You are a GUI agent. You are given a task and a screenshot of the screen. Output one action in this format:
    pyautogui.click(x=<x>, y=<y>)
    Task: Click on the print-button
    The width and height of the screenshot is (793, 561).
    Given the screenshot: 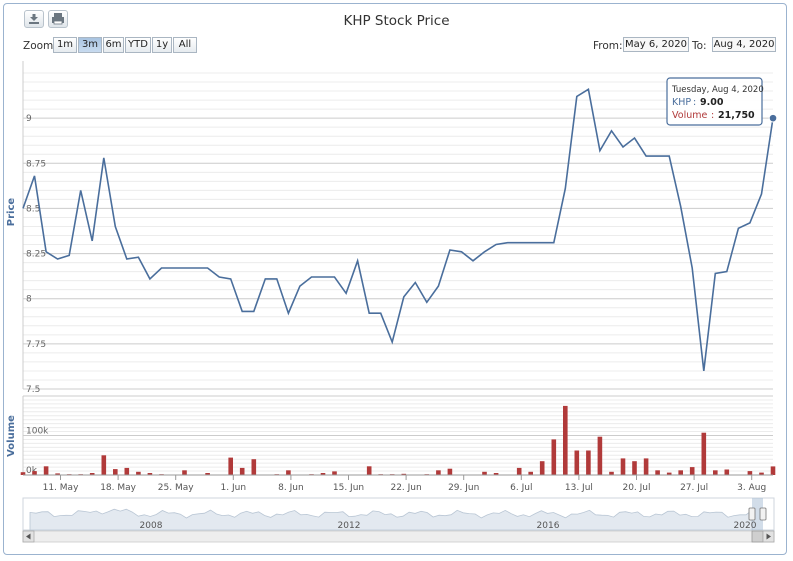 What is the action you would take?
    pyautogui.click(x=58, y=19)
    